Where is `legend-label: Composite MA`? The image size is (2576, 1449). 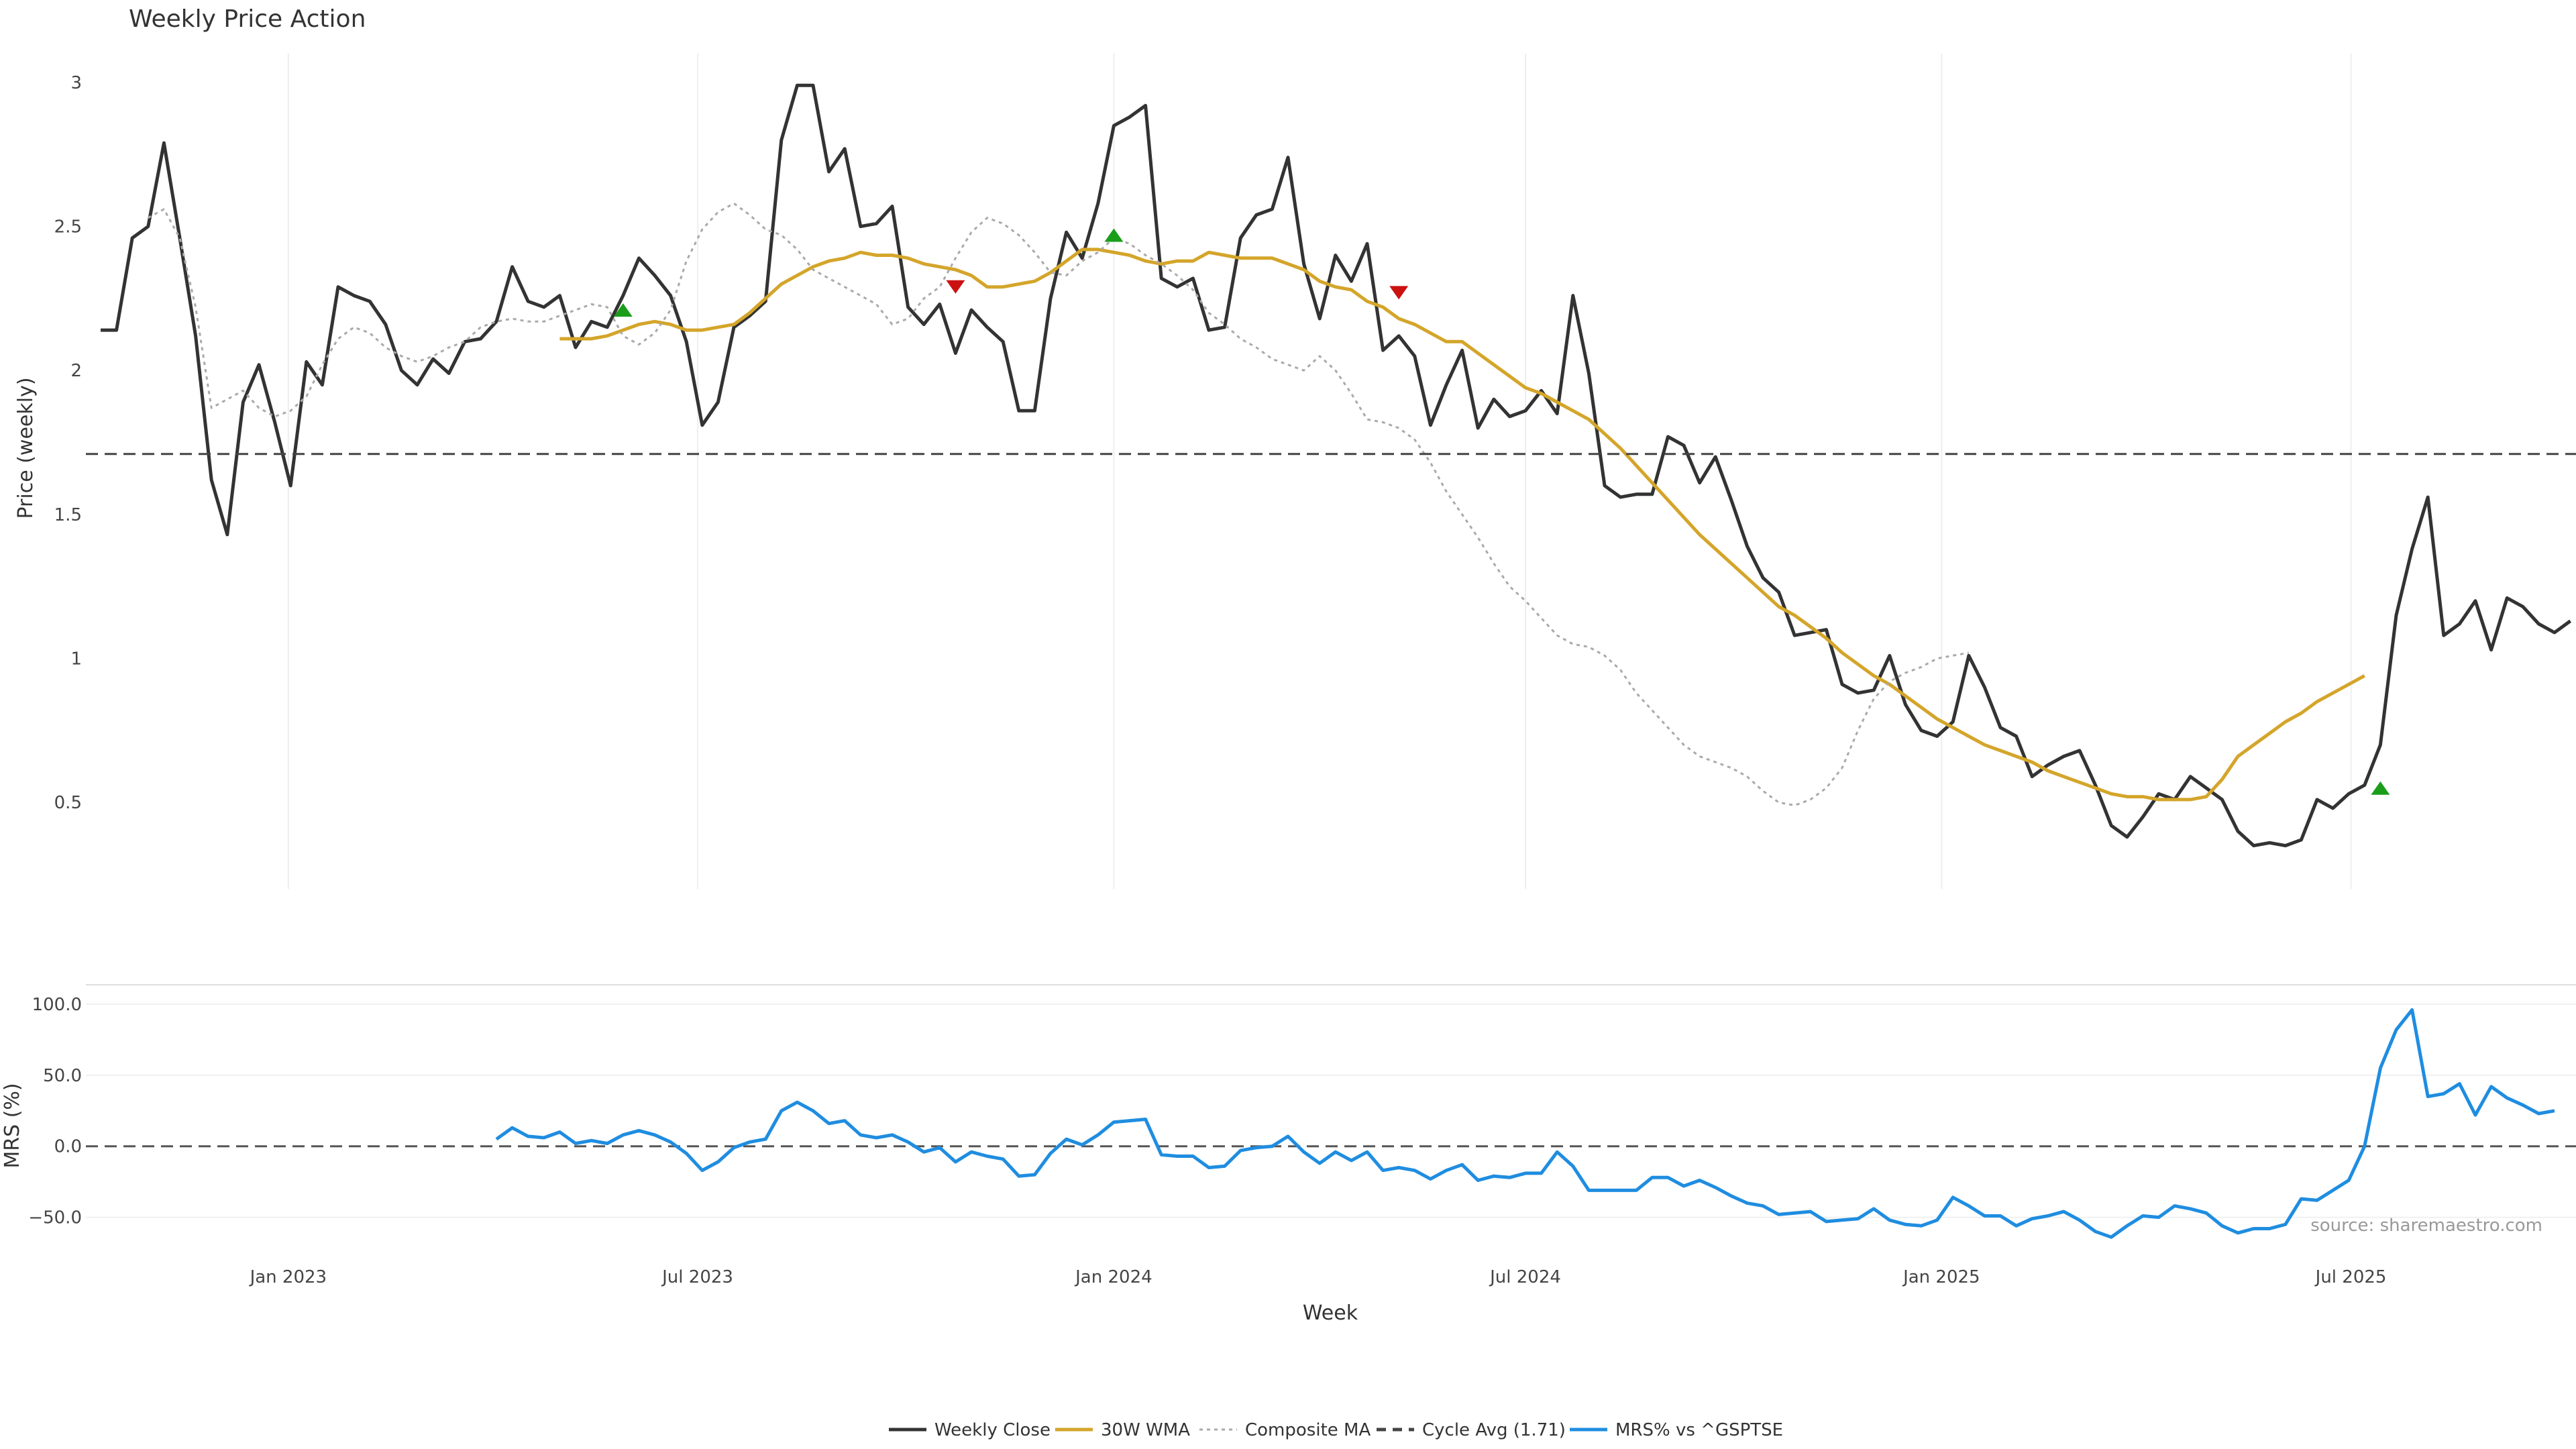
legend-label: Composite MA is located at coordinates (1308, 1430).